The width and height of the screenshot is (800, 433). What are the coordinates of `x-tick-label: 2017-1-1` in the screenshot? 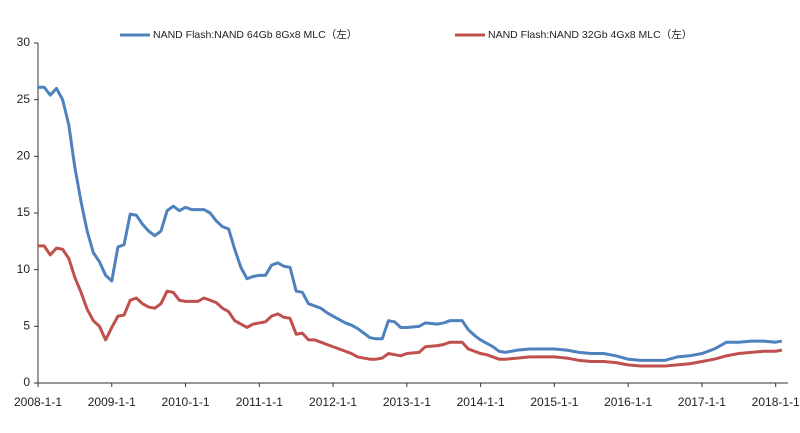 It's located at (702, 402).